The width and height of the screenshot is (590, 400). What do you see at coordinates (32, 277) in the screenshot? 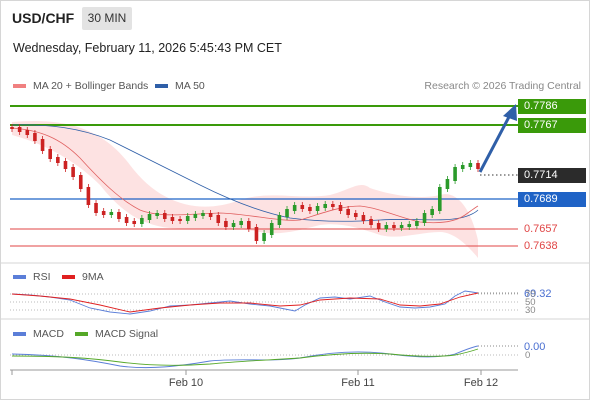
I see `legend-rsi: RSI` at bounding box center [32, 277].